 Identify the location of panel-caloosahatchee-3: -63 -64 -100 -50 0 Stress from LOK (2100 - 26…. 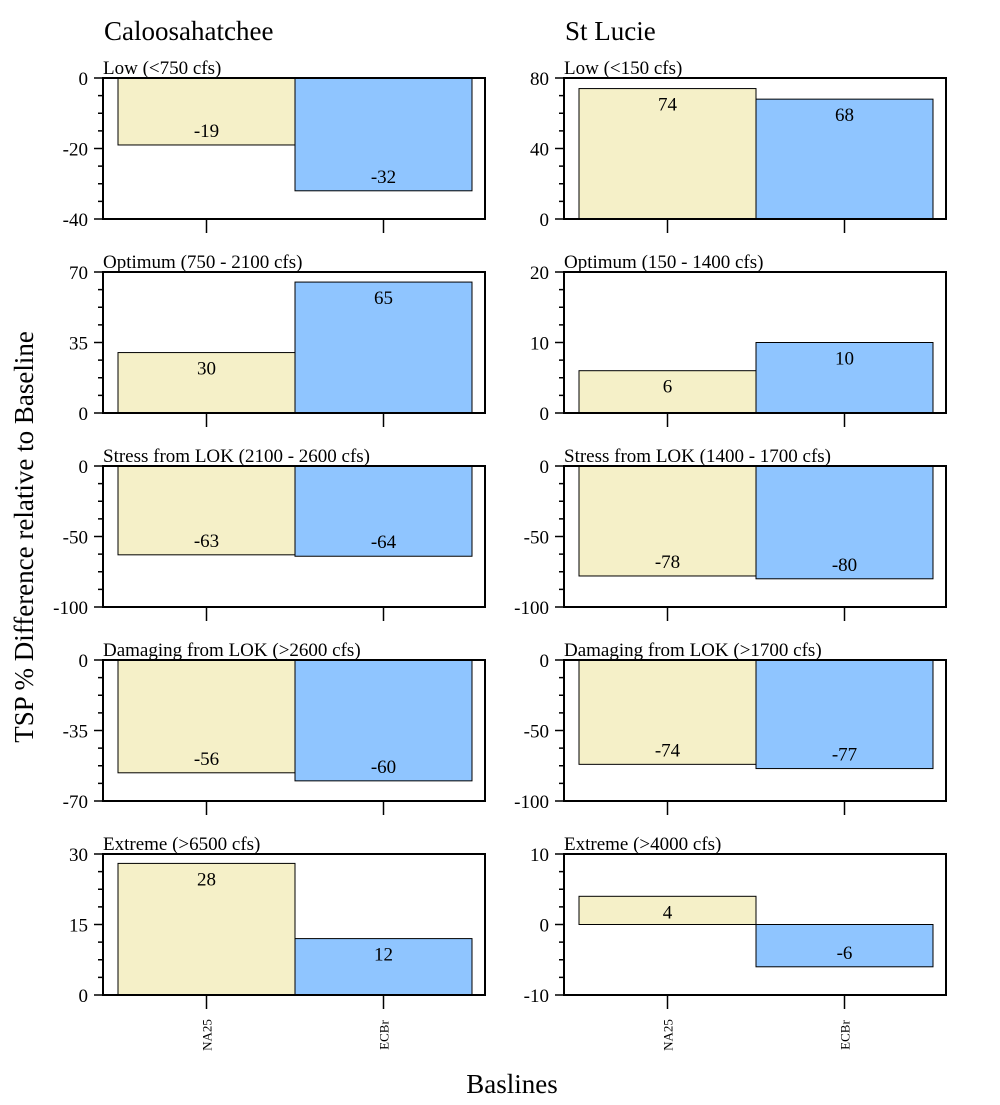
(269, 533).